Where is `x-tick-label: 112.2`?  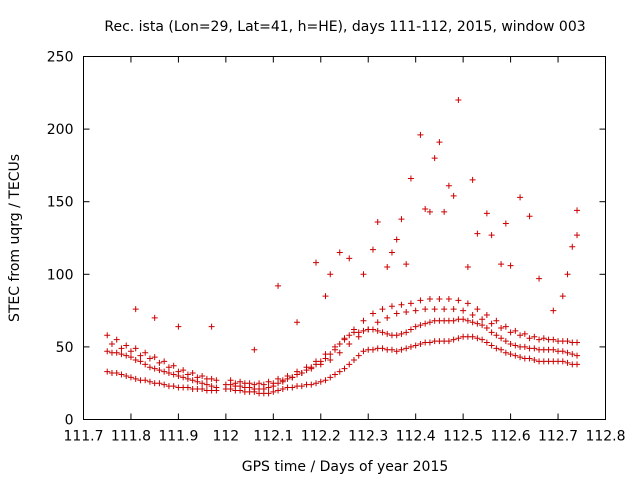 x-tick-label: 112.2 is located at coordinates (321, 437).